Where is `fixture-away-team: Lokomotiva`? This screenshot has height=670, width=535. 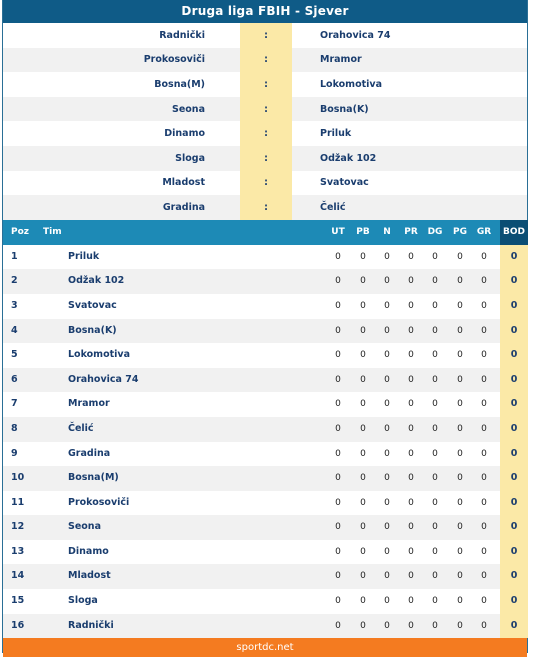 fixture-away-team: Lokomotiva is located at coordinates (351, 84).